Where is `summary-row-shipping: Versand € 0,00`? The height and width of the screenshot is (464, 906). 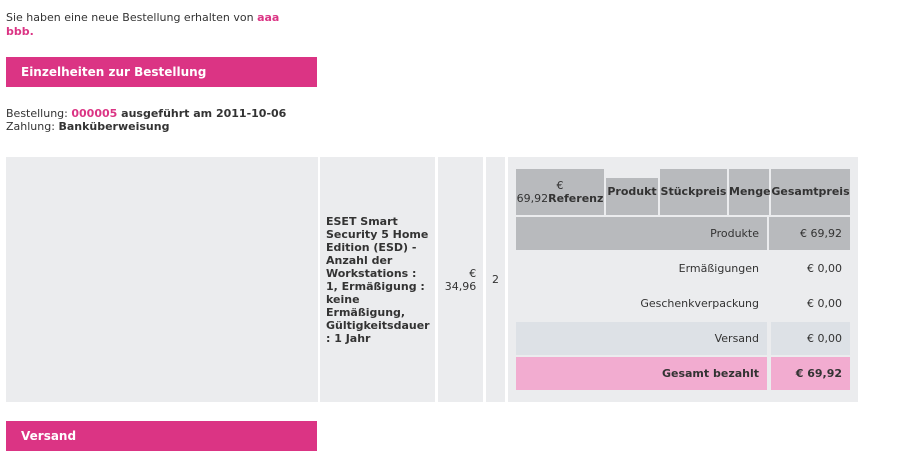 summary-row-shipping: Versand € 0,00 is located at coordinates (683, 338).